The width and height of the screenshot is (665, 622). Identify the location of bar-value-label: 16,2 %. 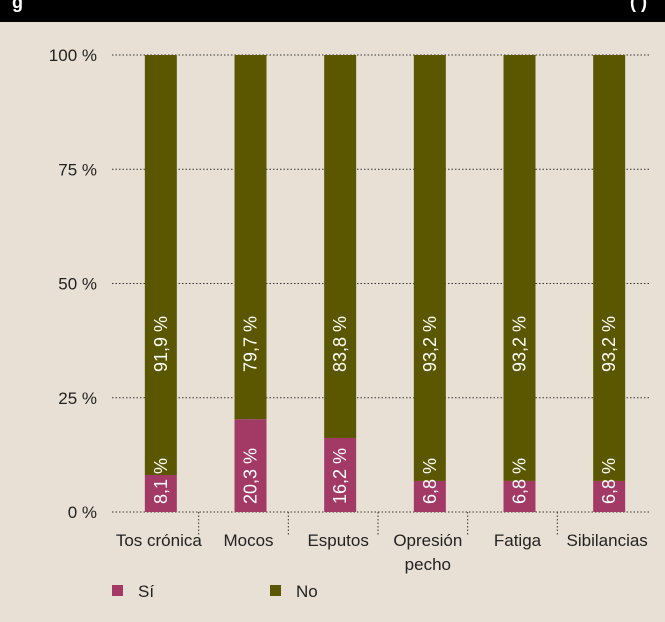
(340, 476).